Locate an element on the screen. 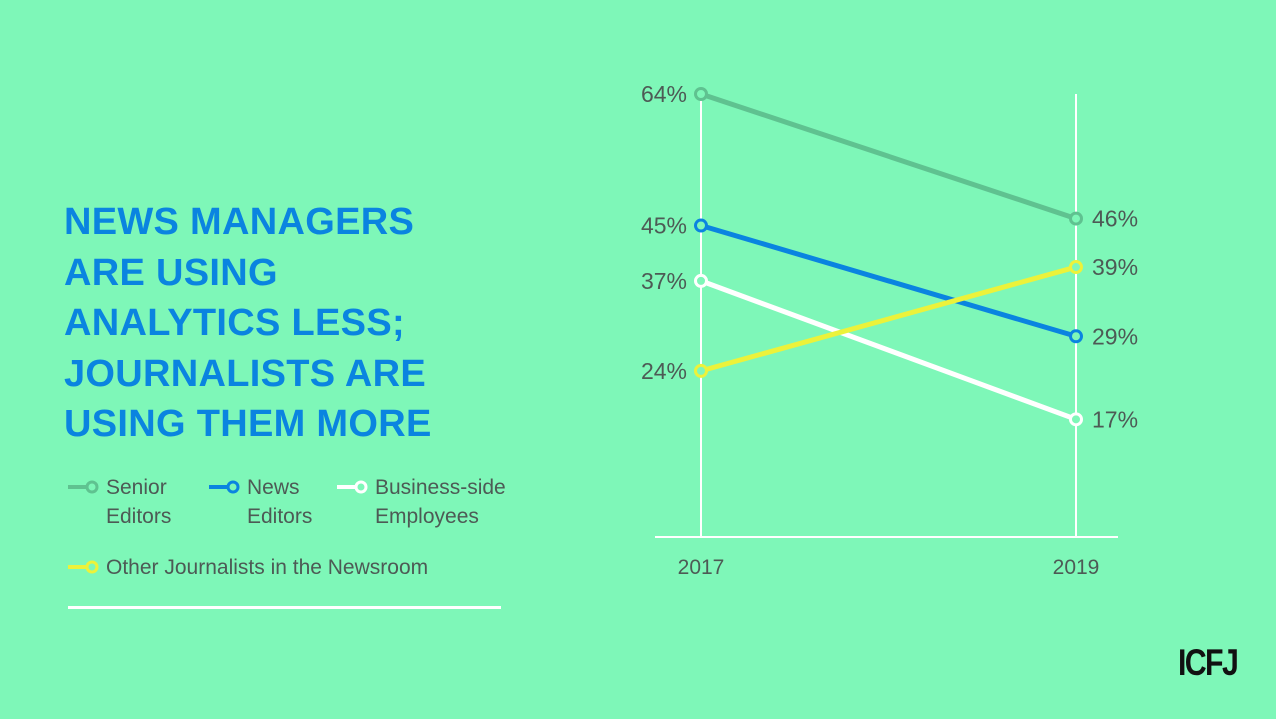 This screenshot has width=1276, height=719. icfj-logo: ICFJ is located at coordinates (1208, 662).